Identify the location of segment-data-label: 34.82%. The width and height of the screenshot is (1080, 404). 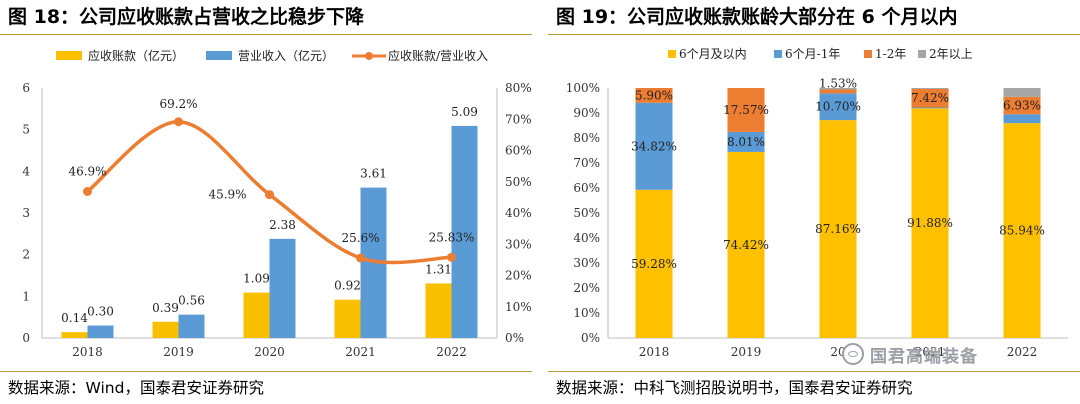
(654, 146).